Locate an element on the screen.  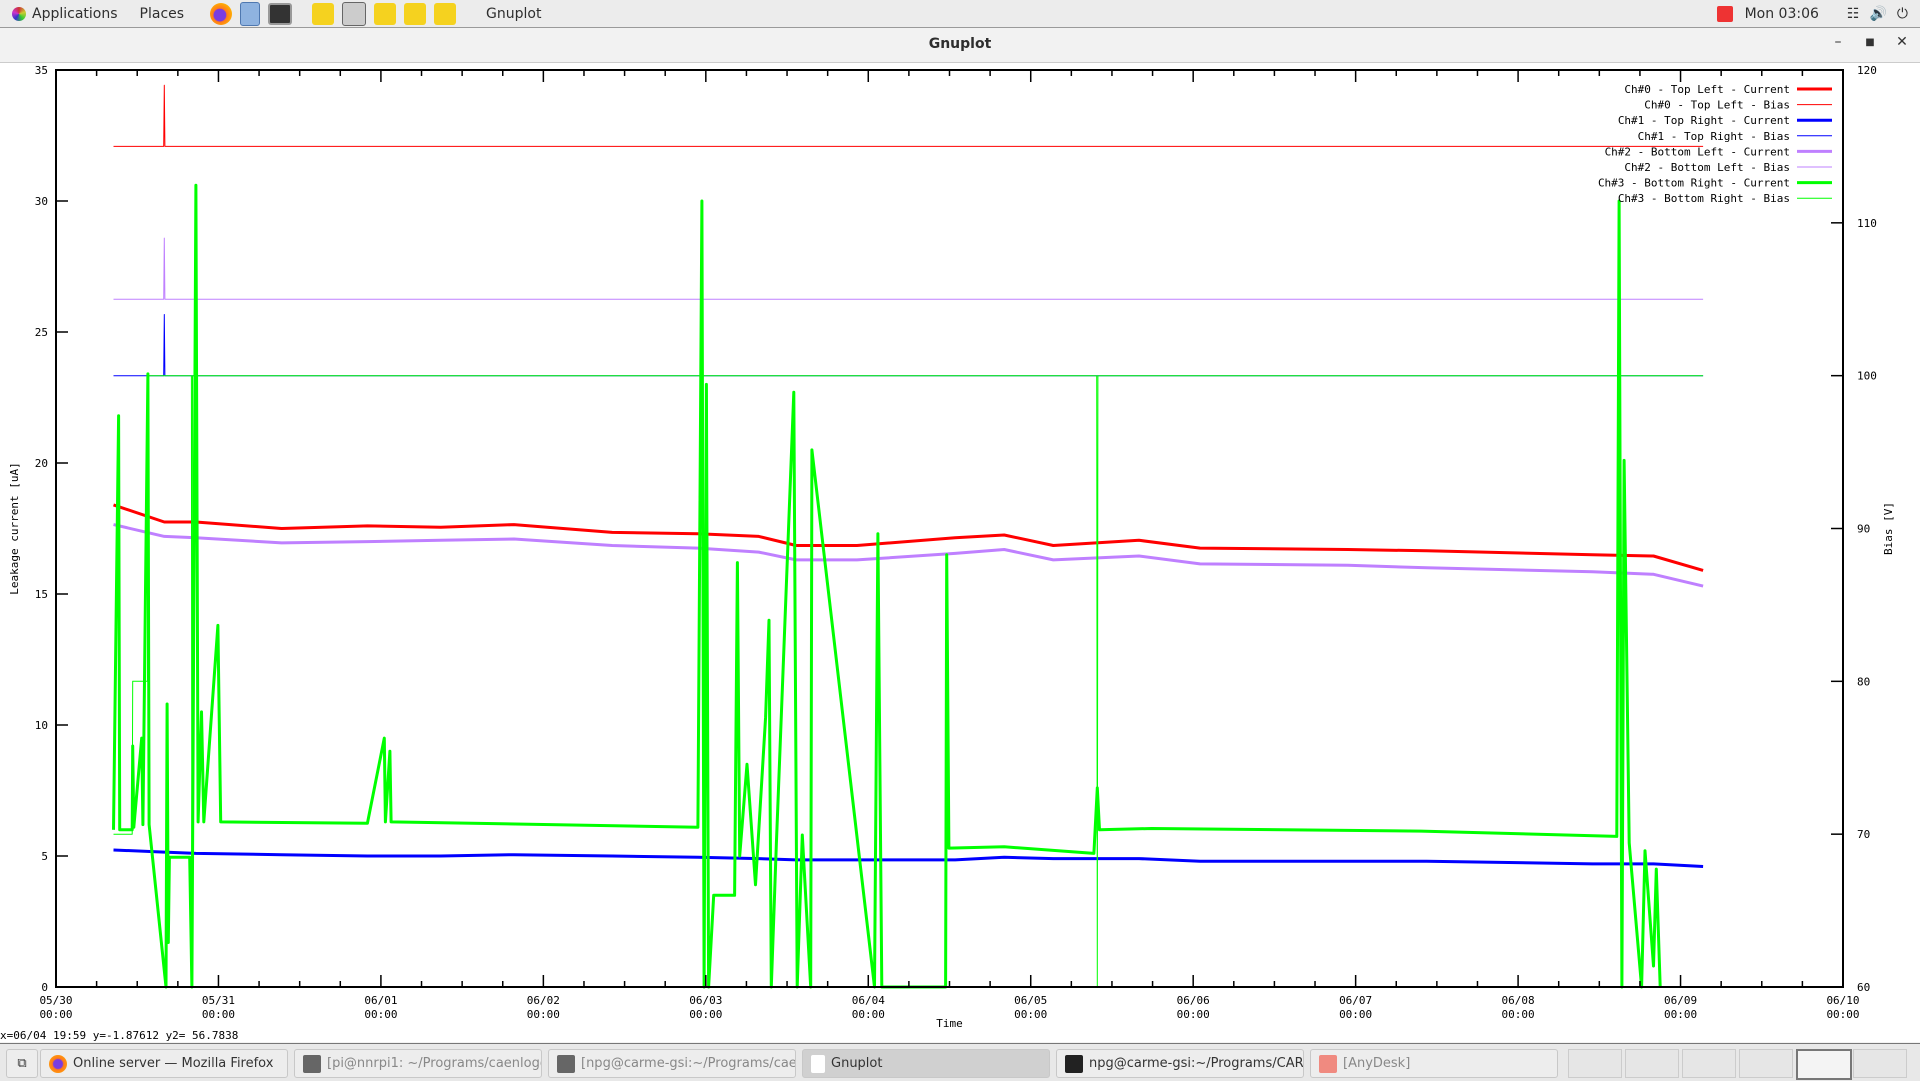
y2-tick-label: 70 is located at coordinates (1863, 834).